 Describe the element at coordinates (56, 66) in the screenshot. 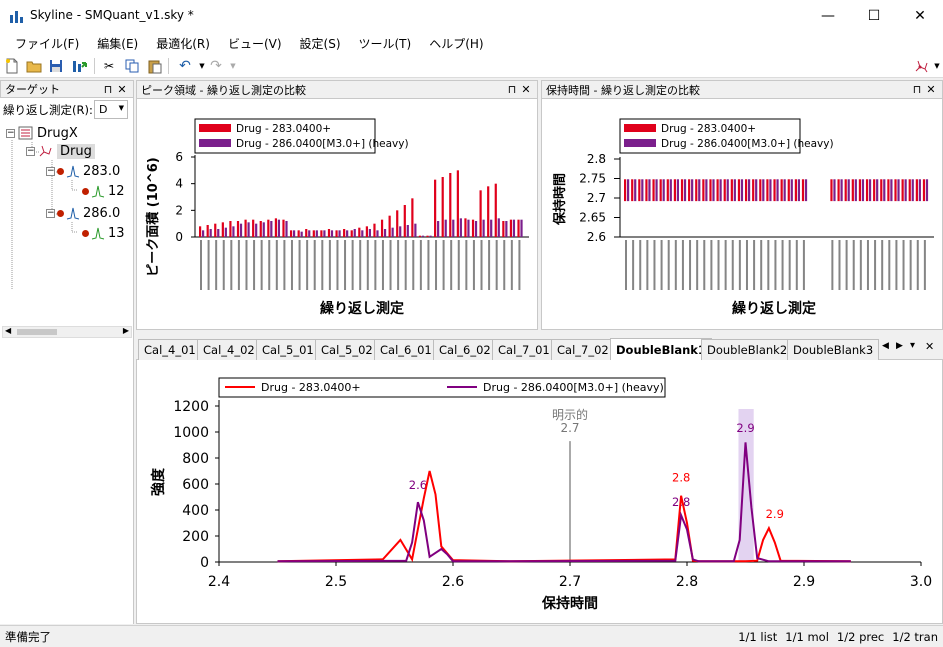

I see `save-icon` at that location.